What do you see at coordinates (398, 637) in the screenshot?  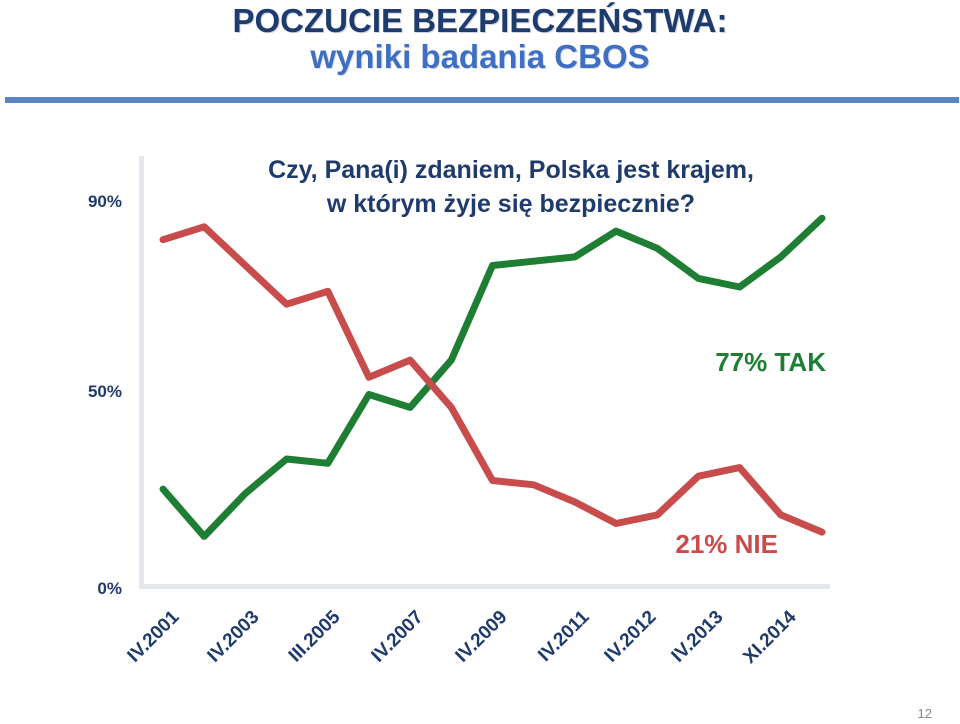 I see `x-tick-label: IV.2007` at bounding box center [398, 637].